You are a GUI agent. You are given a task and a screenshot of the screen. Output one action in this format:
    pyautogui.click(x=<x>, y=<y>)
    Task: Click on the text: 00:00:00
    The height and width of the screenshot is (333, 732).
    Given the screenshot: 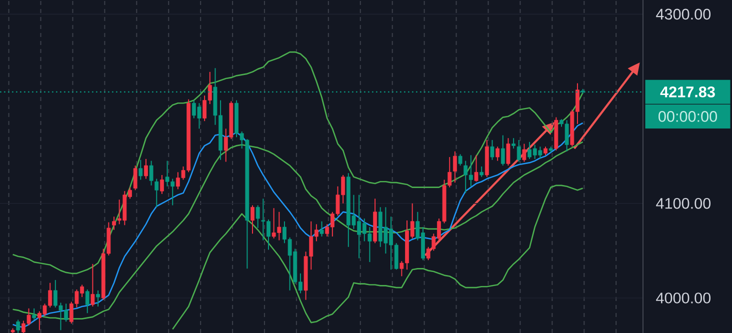 What is the action you would take?
    pyautogui.click(x=687, y=116)
    